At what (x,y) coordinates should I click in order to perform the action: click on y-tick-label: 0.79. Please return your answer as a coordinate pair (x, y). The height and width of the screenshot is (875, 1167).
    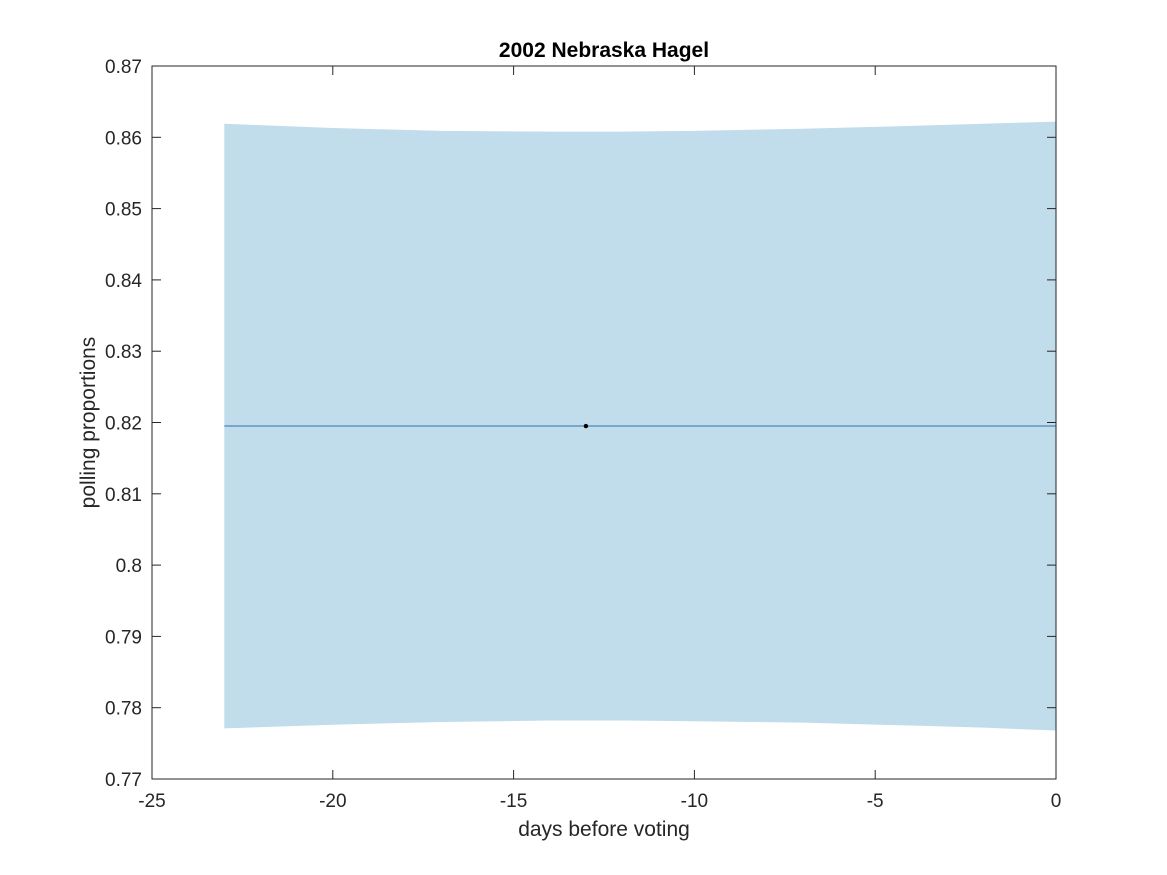
    Looking at the image, I should click on (123, 637).